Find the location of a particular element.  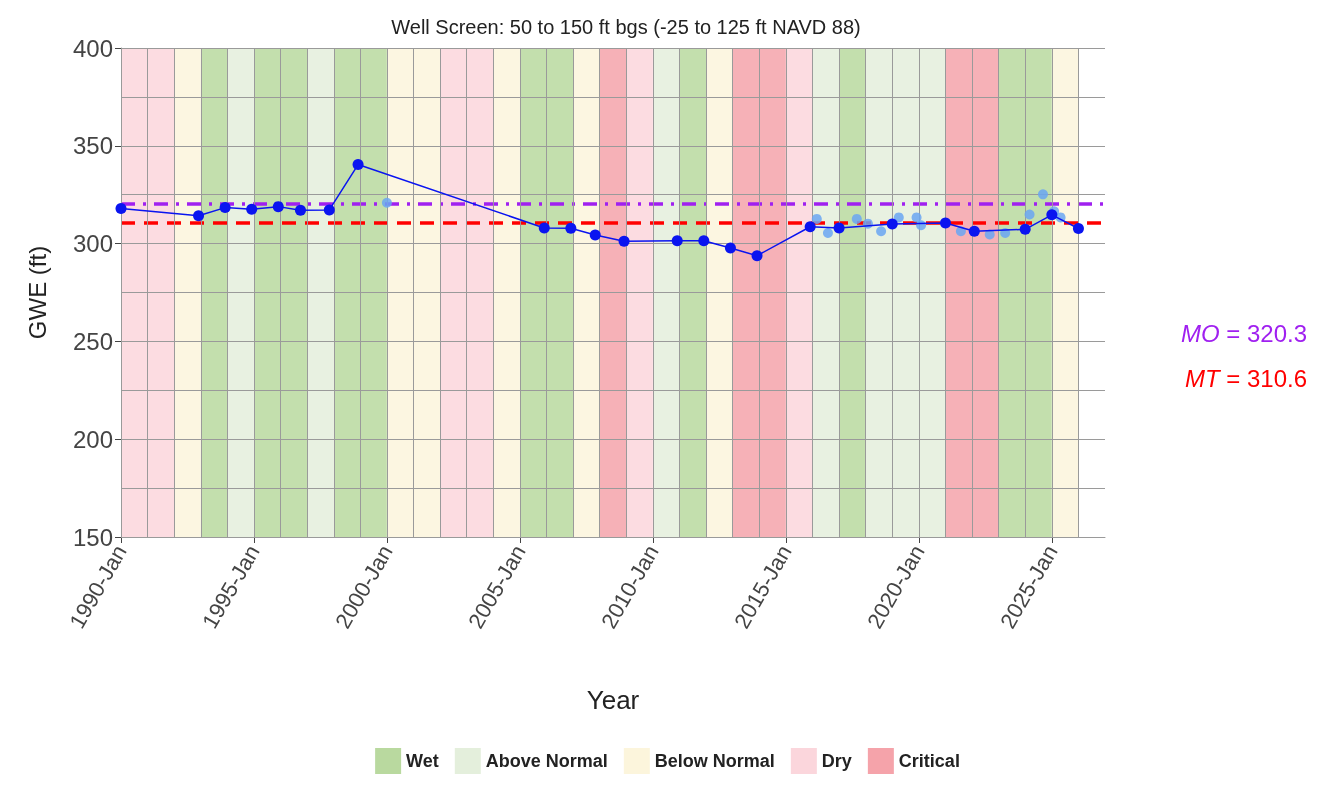

legend-label: Dry is located at coordinates (836, 761).